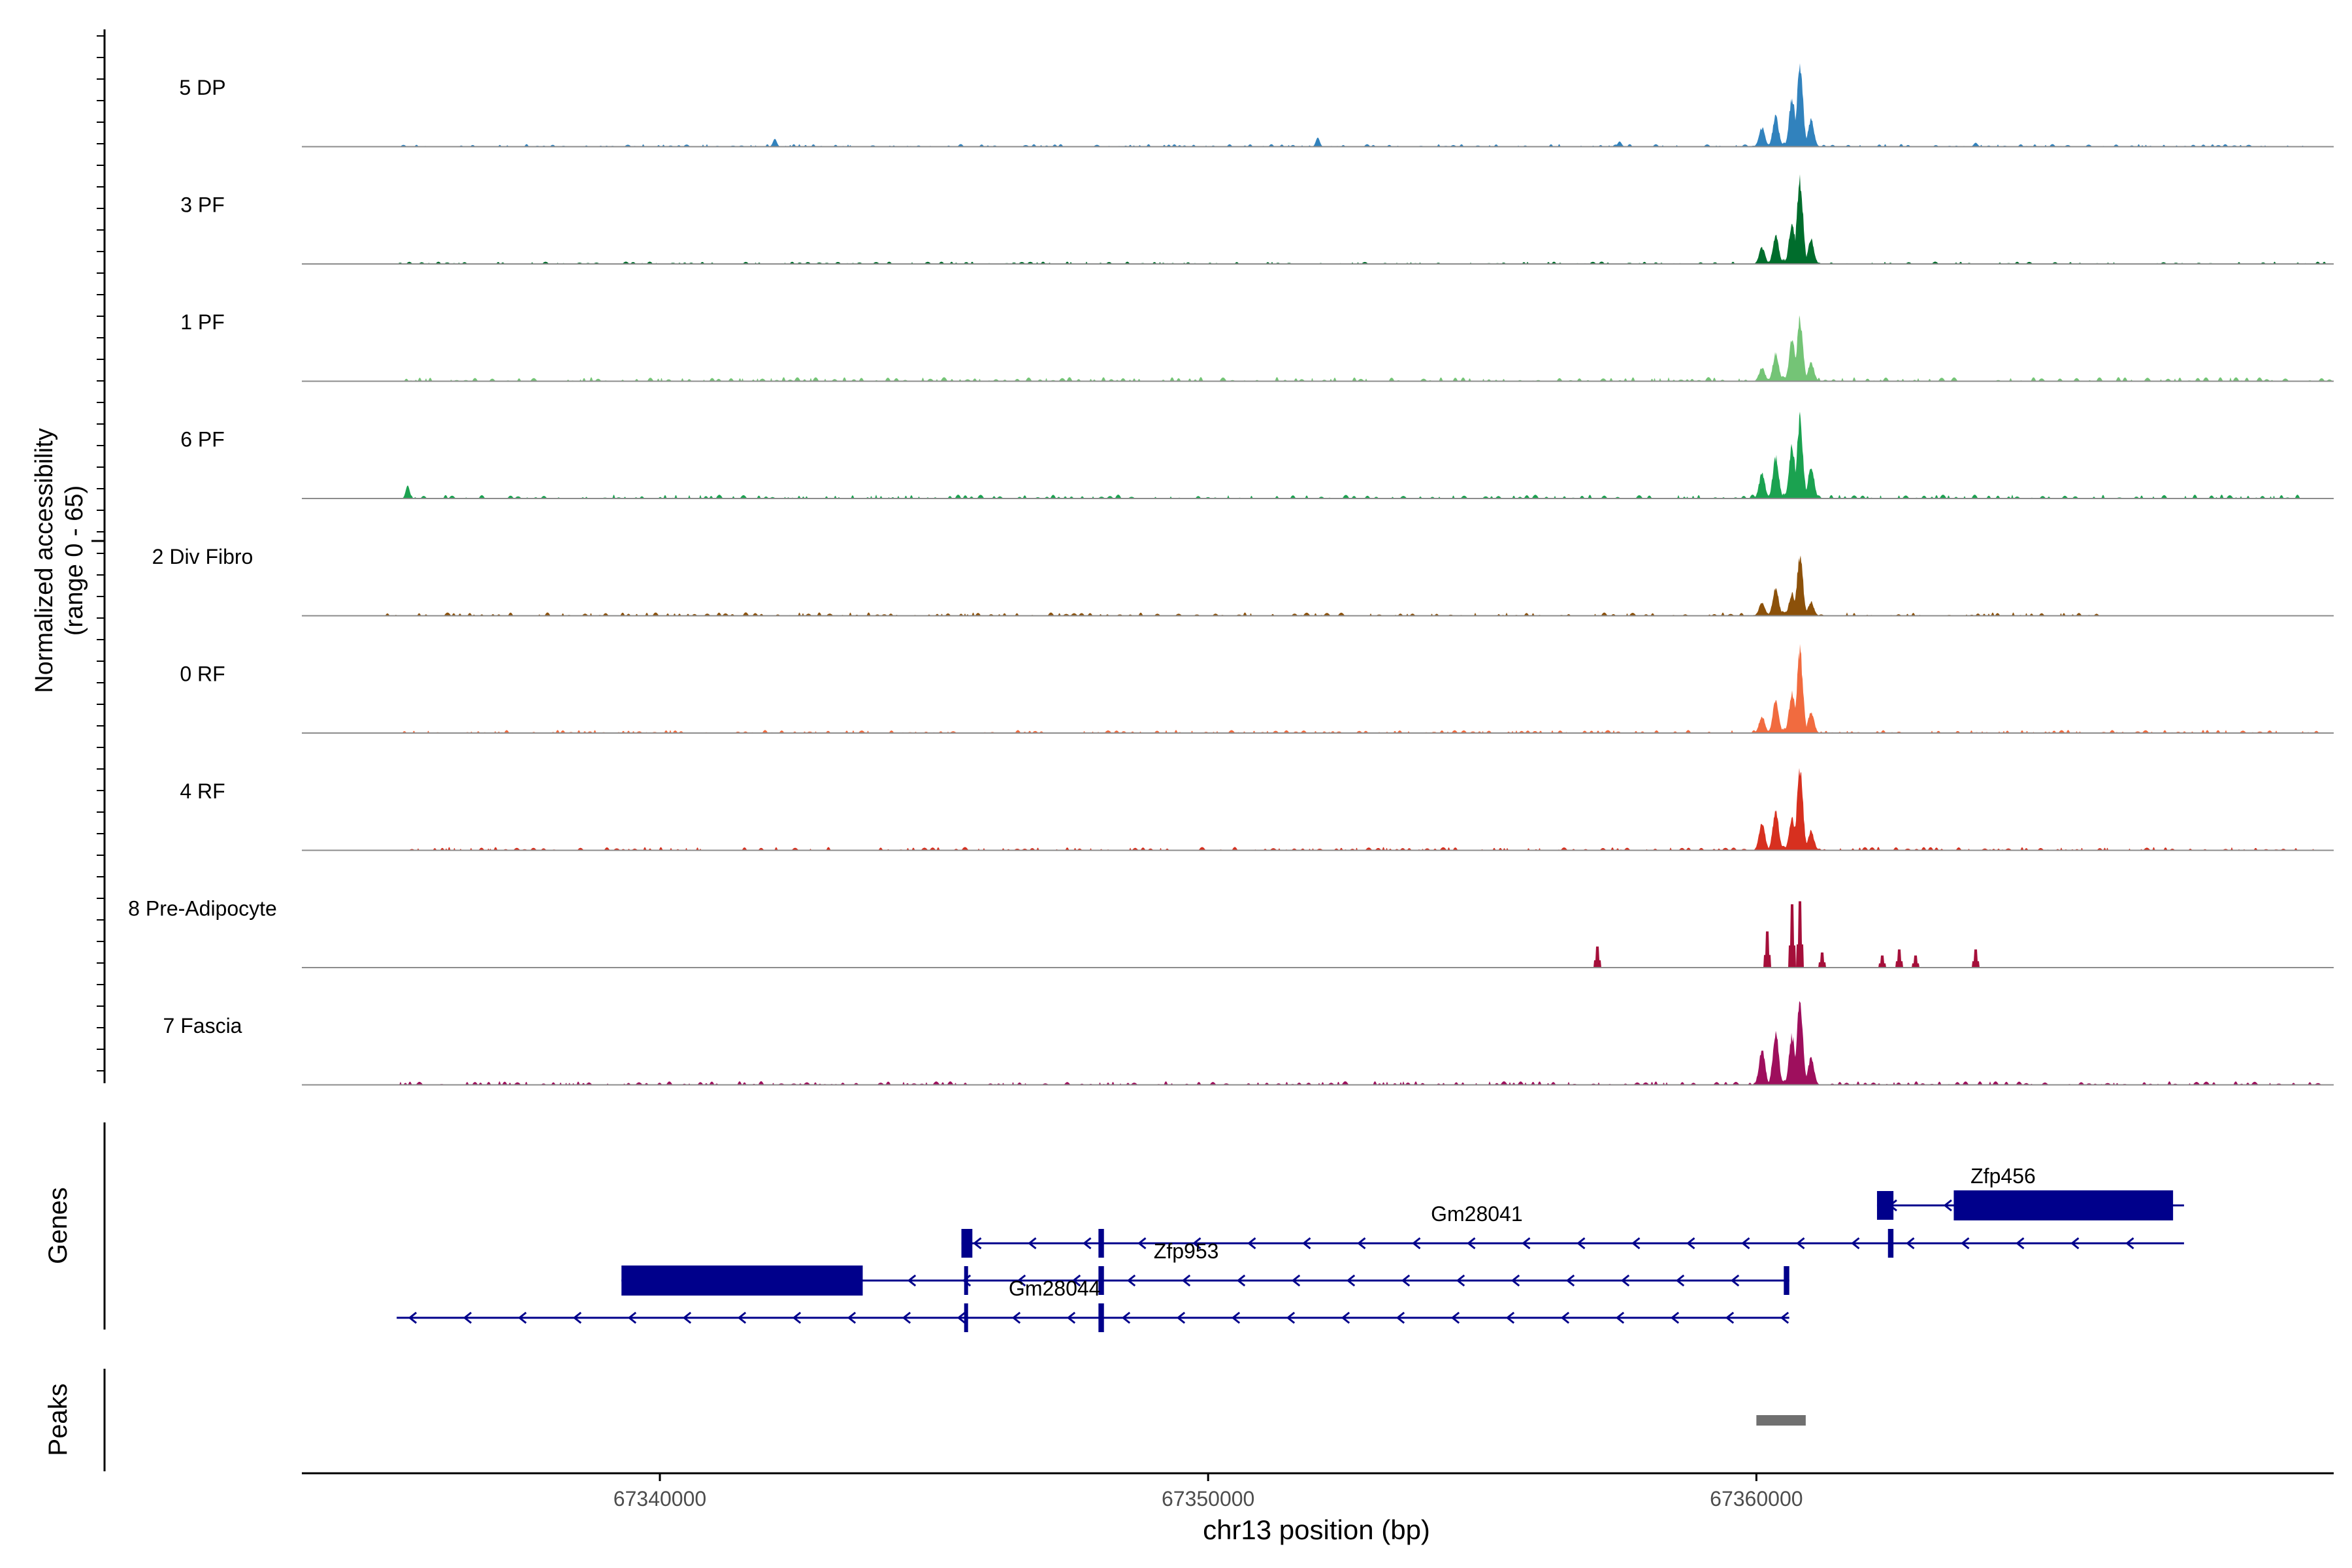 This screenshot has height=1568, width=2352. I want to click on x-axis-ticks: 67340000 67350000 67360000, so click(1208, 1492).